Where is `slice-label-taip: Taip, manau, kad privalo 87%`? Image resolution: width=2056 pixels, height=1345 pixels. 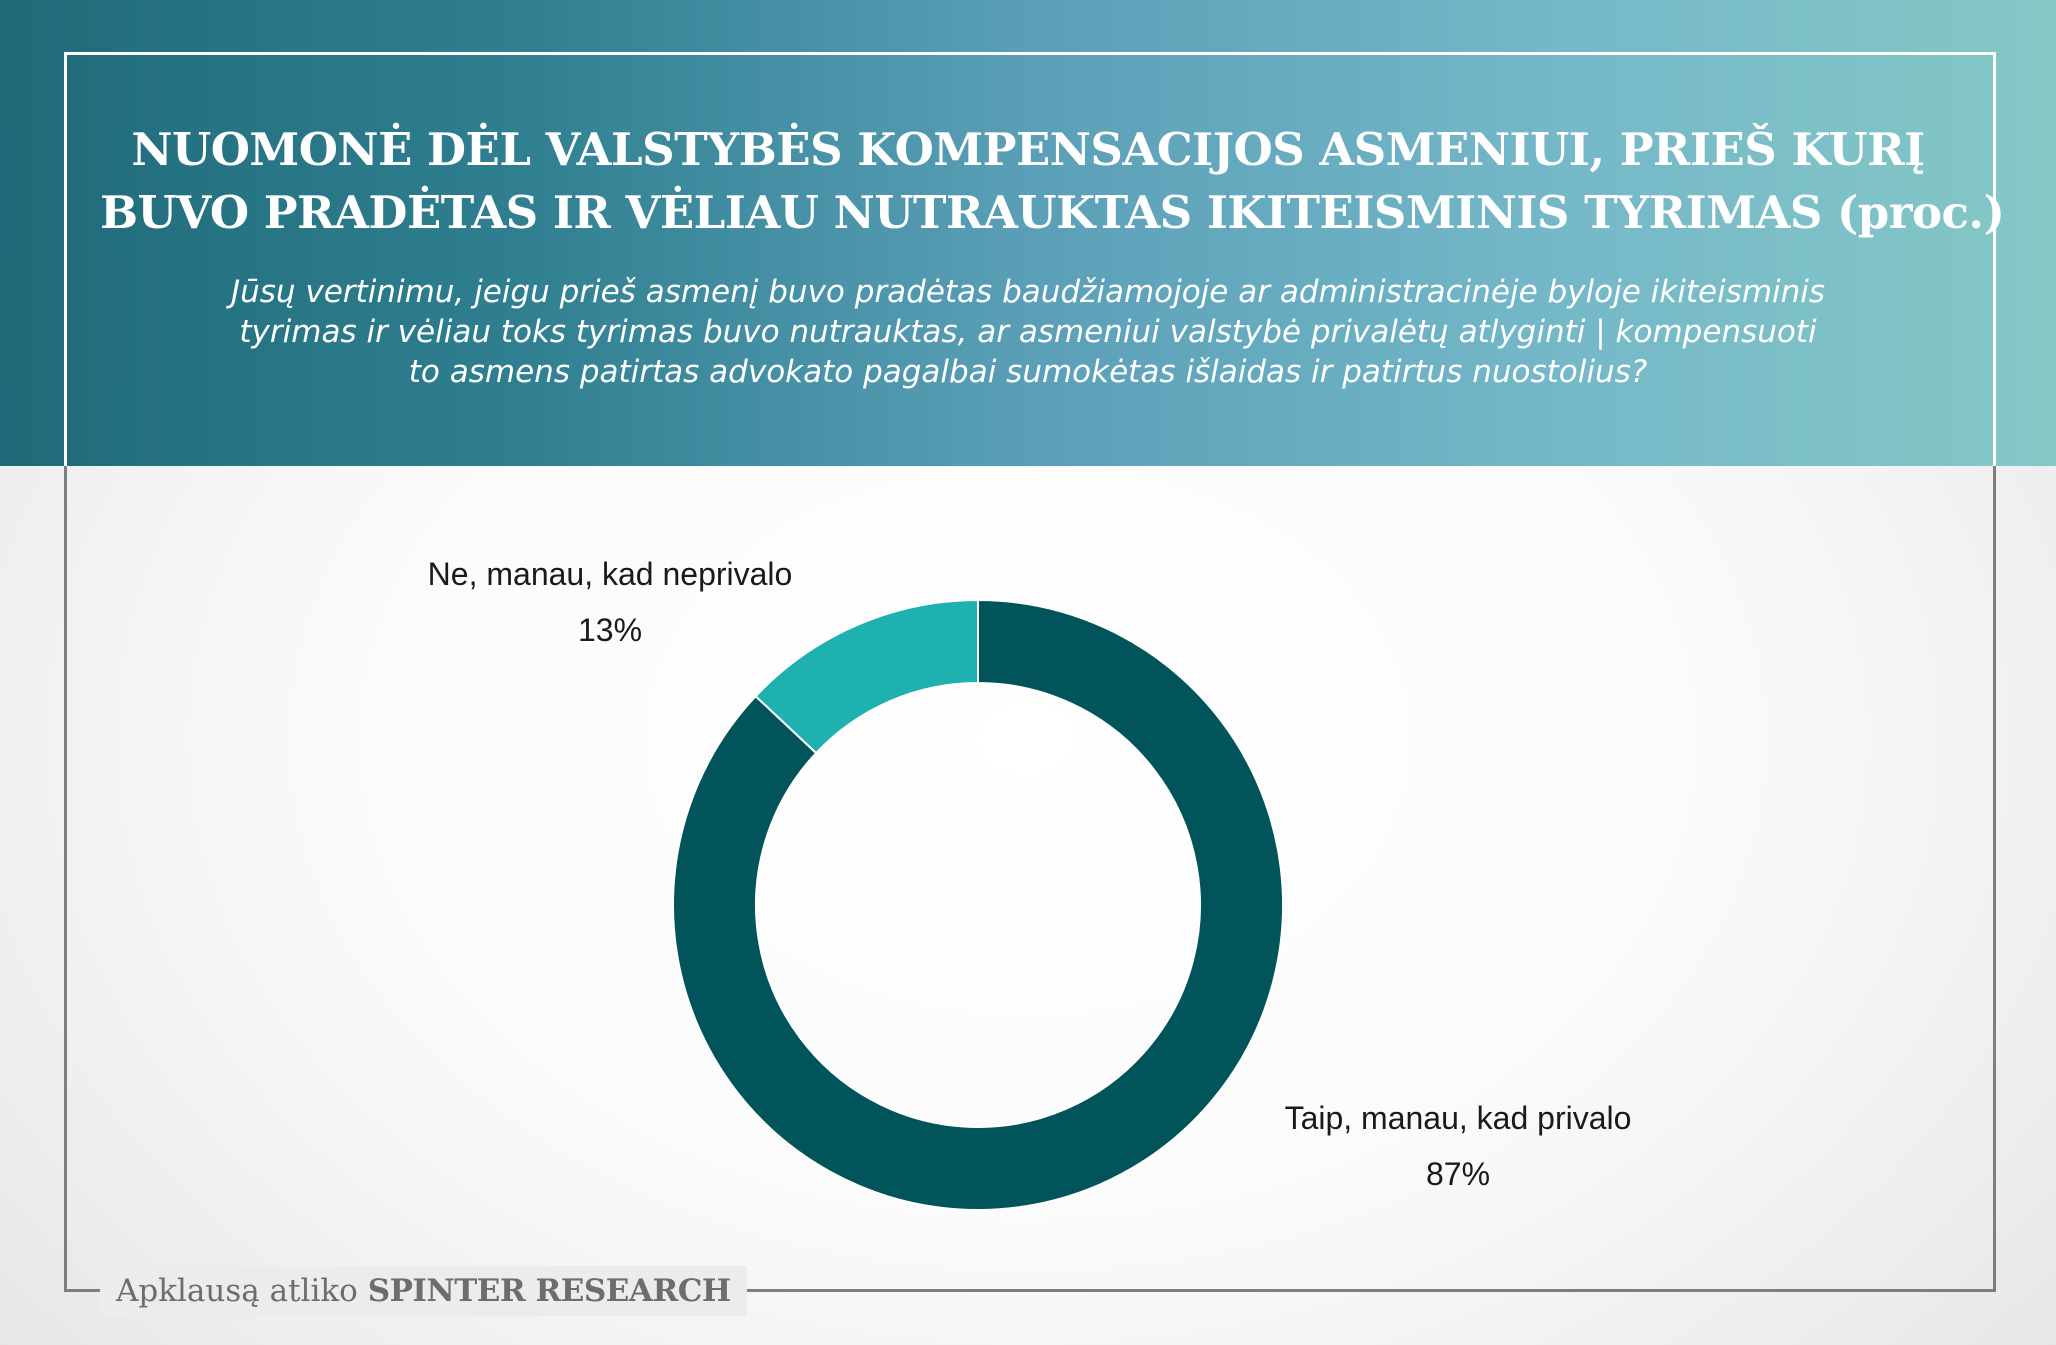 slice-label-taip: Taip, manau, kad privalo 87% is located at coordinates (1458, 1146).